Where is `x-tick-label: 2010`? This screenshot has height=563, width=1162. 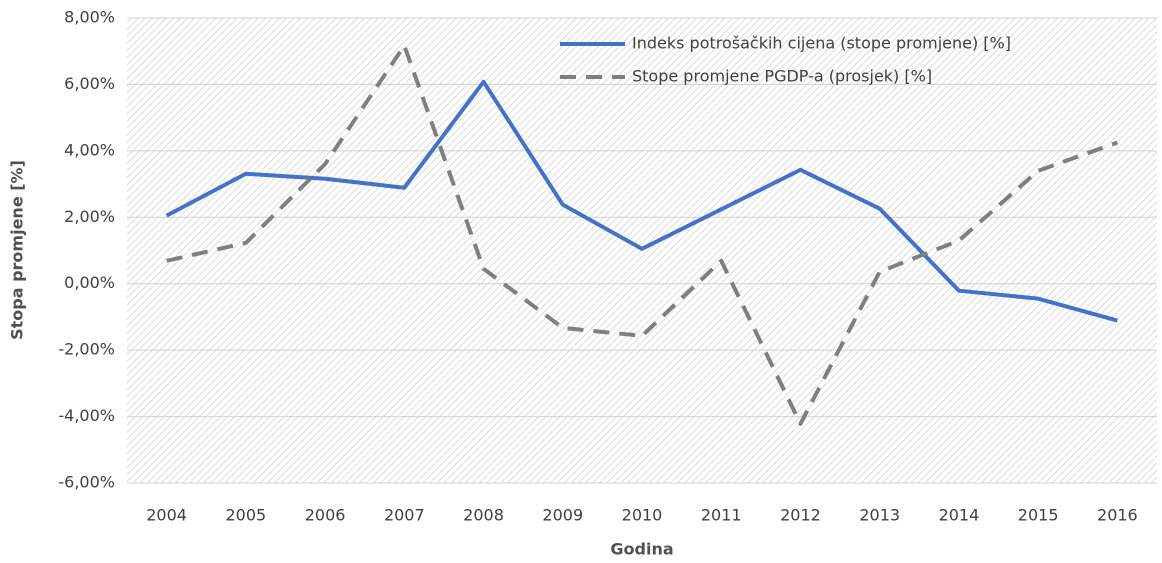
x-tick-label: 2010 is located at coordinates (642, 515).